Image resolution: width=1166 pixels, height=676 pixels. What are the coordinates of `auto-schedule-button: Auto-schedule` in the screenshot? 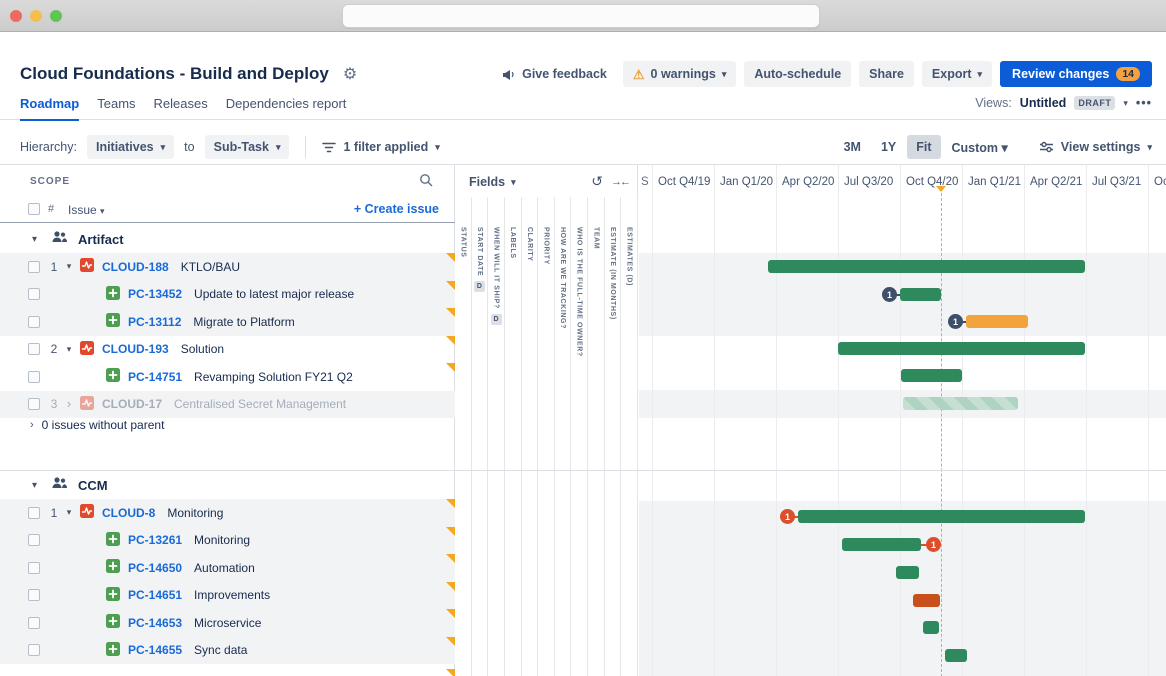 It's located at (798, 74).